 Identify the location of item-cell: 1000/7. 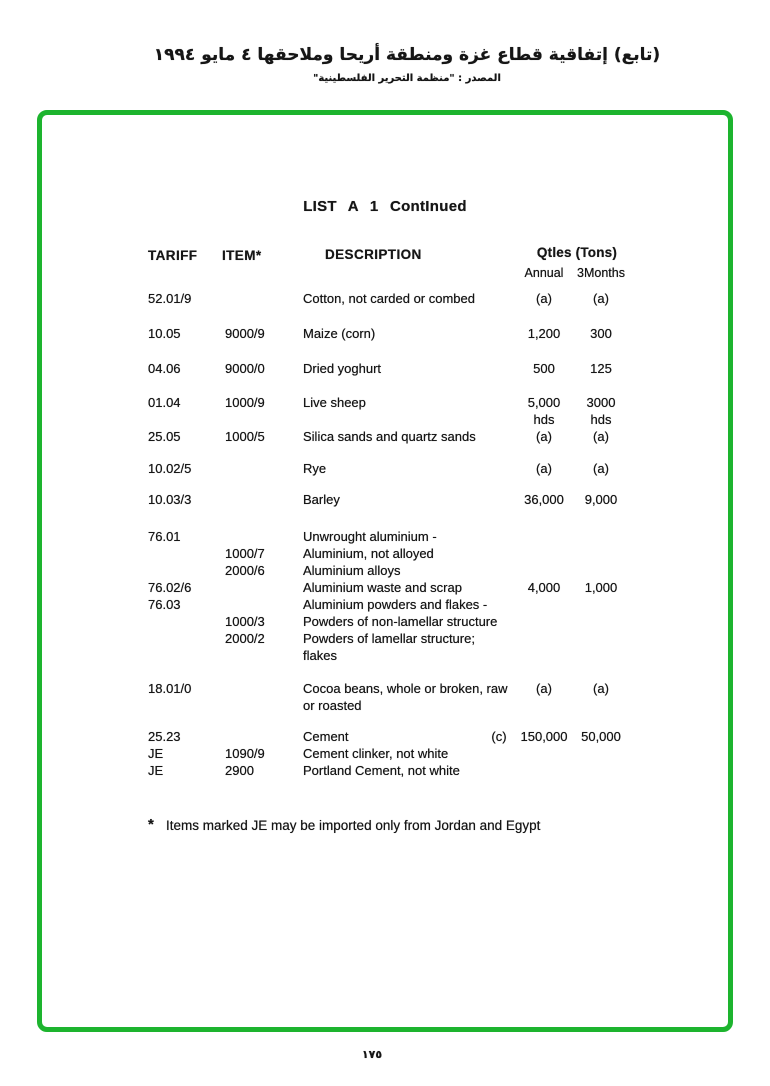
(245, 553).